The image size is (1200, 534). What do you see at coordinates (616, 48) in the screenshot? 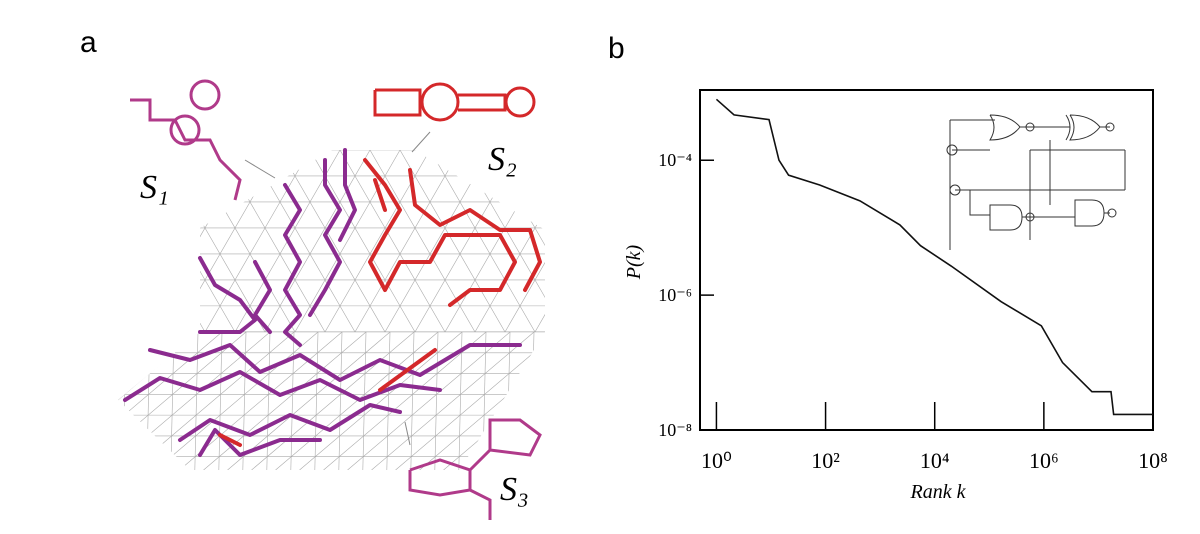
I see `panel-label: b` at bounding box center [616, 48].